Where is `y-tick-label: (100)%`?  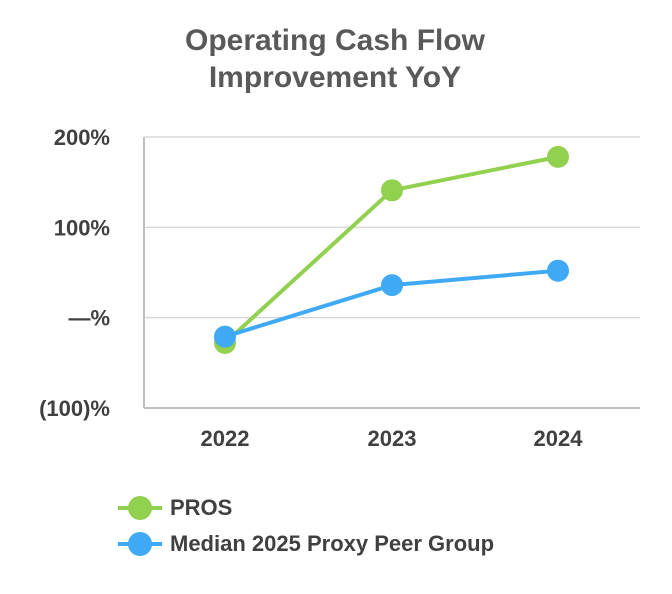 y-tick-label: (100)% is located at coordinates (74, 408).